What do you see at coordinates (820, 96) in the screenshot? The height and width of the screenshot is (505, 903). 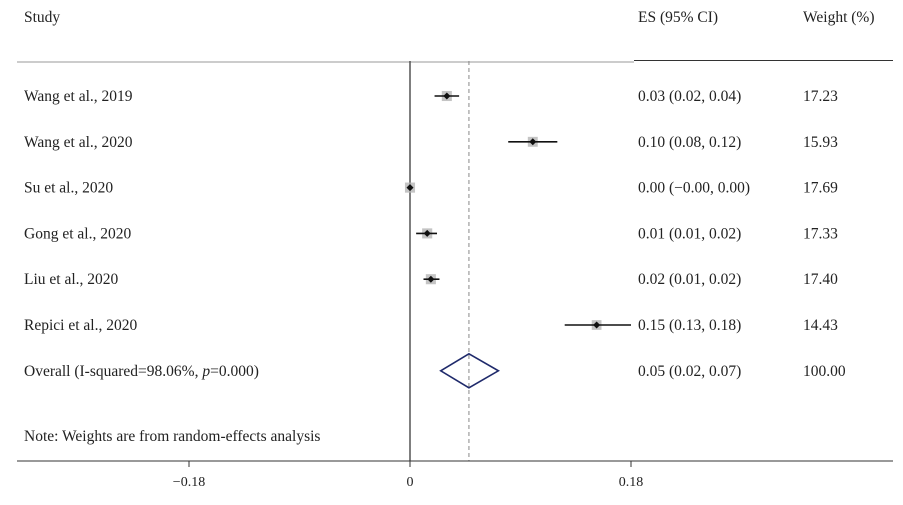 I see `study-weight-text: 17.23` at bounding box center [820, 96].